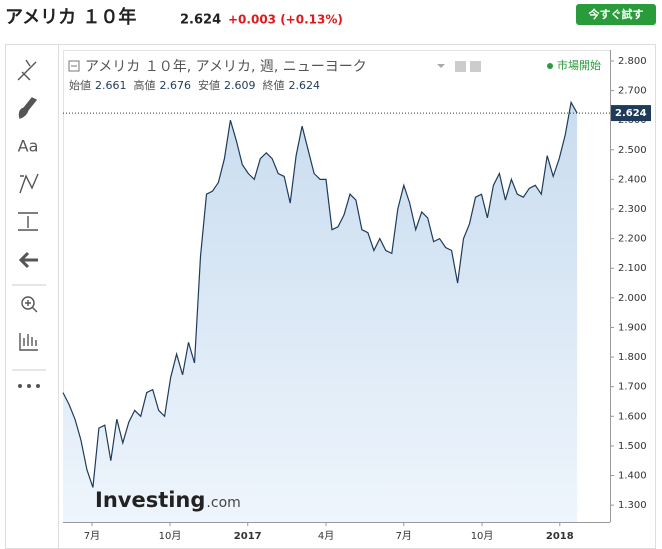 This screenshot has height=549, width=662. I want to click on status: 市場開始, so click(579, 65).